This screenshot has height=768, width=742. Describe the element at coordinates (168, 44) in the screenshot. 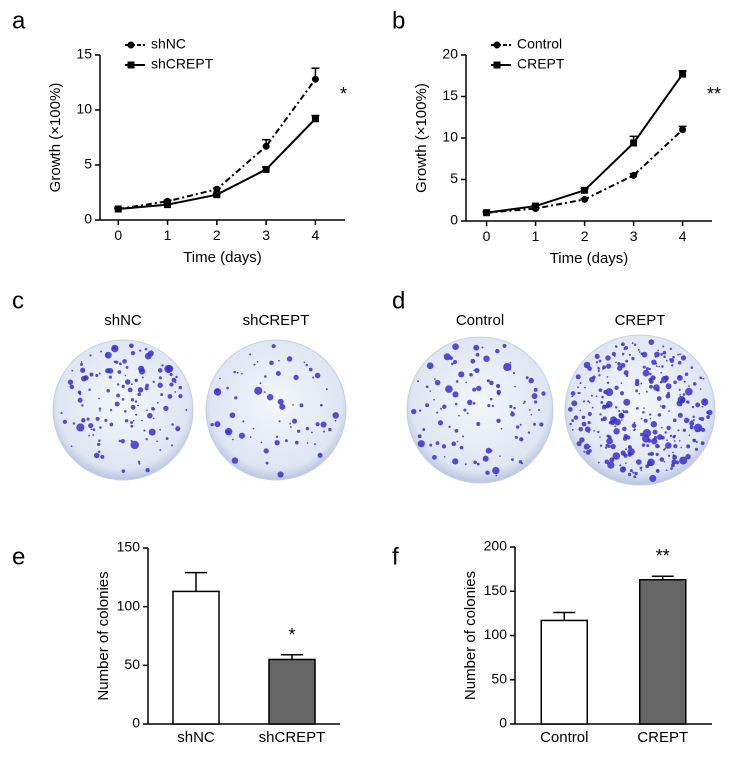

I see `legend-label: shNC` at that location.